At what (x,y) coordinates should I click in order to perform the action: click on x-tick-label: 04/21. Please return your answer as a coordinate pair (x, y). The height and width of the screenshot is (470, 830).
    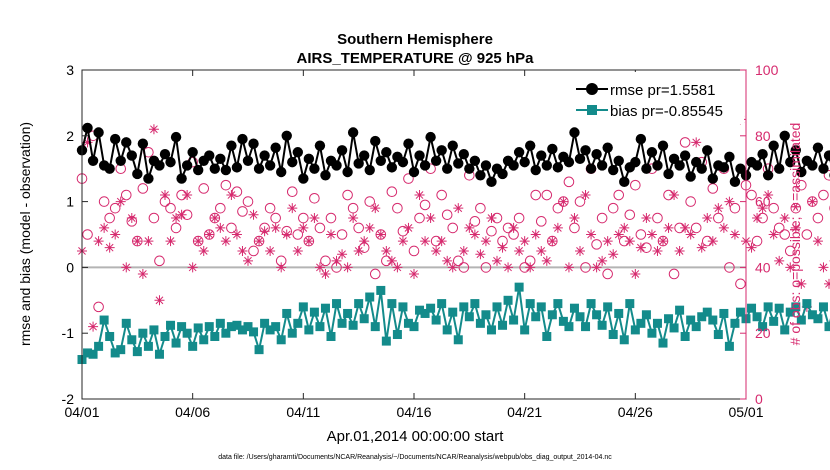
    Looking at the image, I should click on (524, 412).